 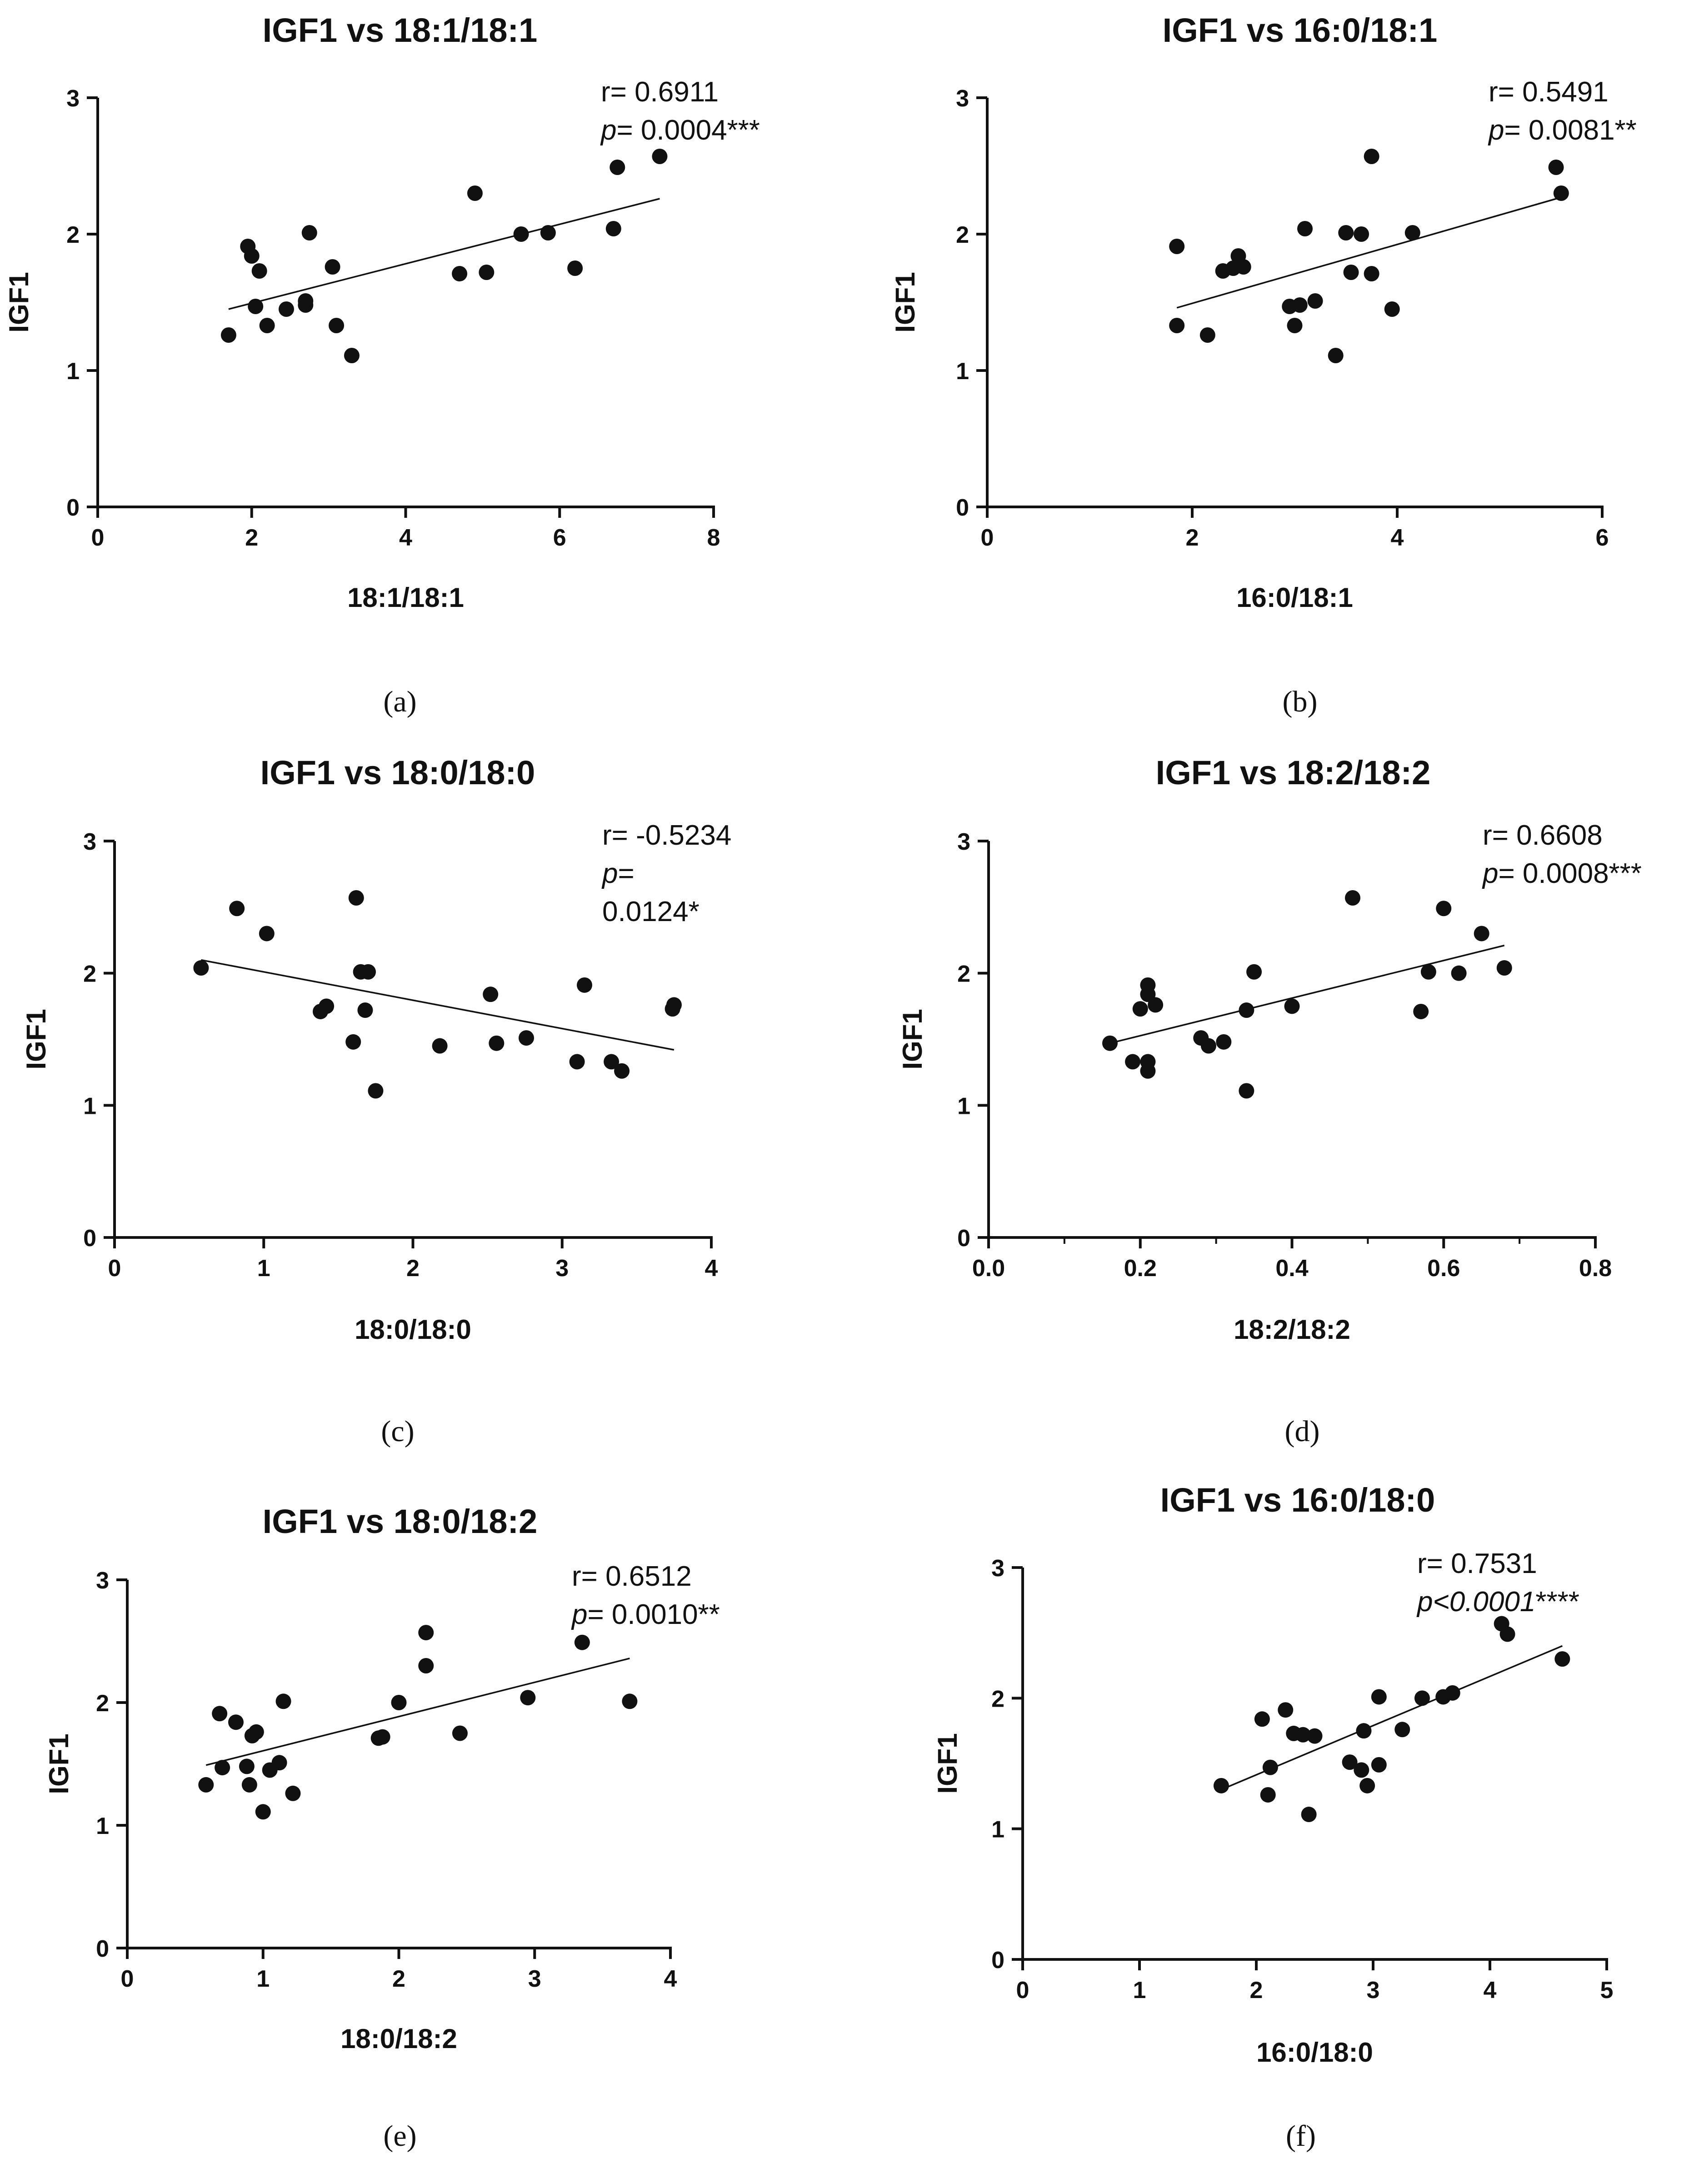 I want to click on x-tick-label: 0, so click(x=98, y=538).